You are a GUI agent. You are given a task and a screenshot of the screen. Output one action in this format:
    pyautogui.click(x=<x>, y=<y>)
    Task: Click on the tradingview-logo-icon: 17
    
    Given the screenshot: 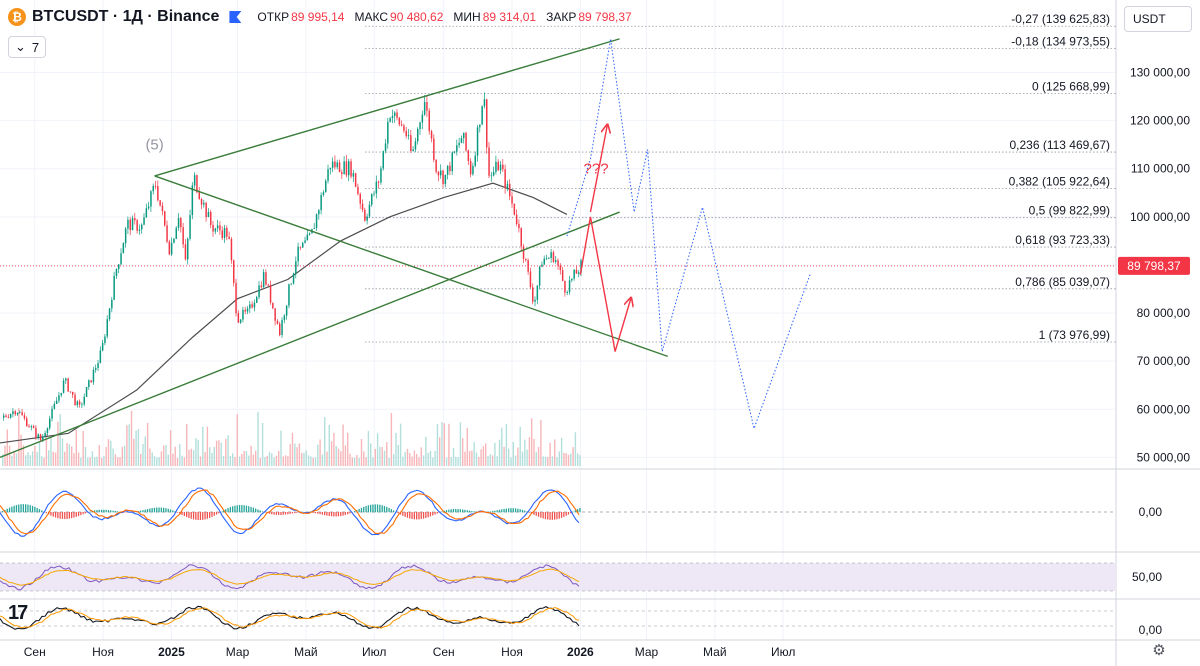 What is the action you would take?
    pyautogui.click(x=18, y=613)
    